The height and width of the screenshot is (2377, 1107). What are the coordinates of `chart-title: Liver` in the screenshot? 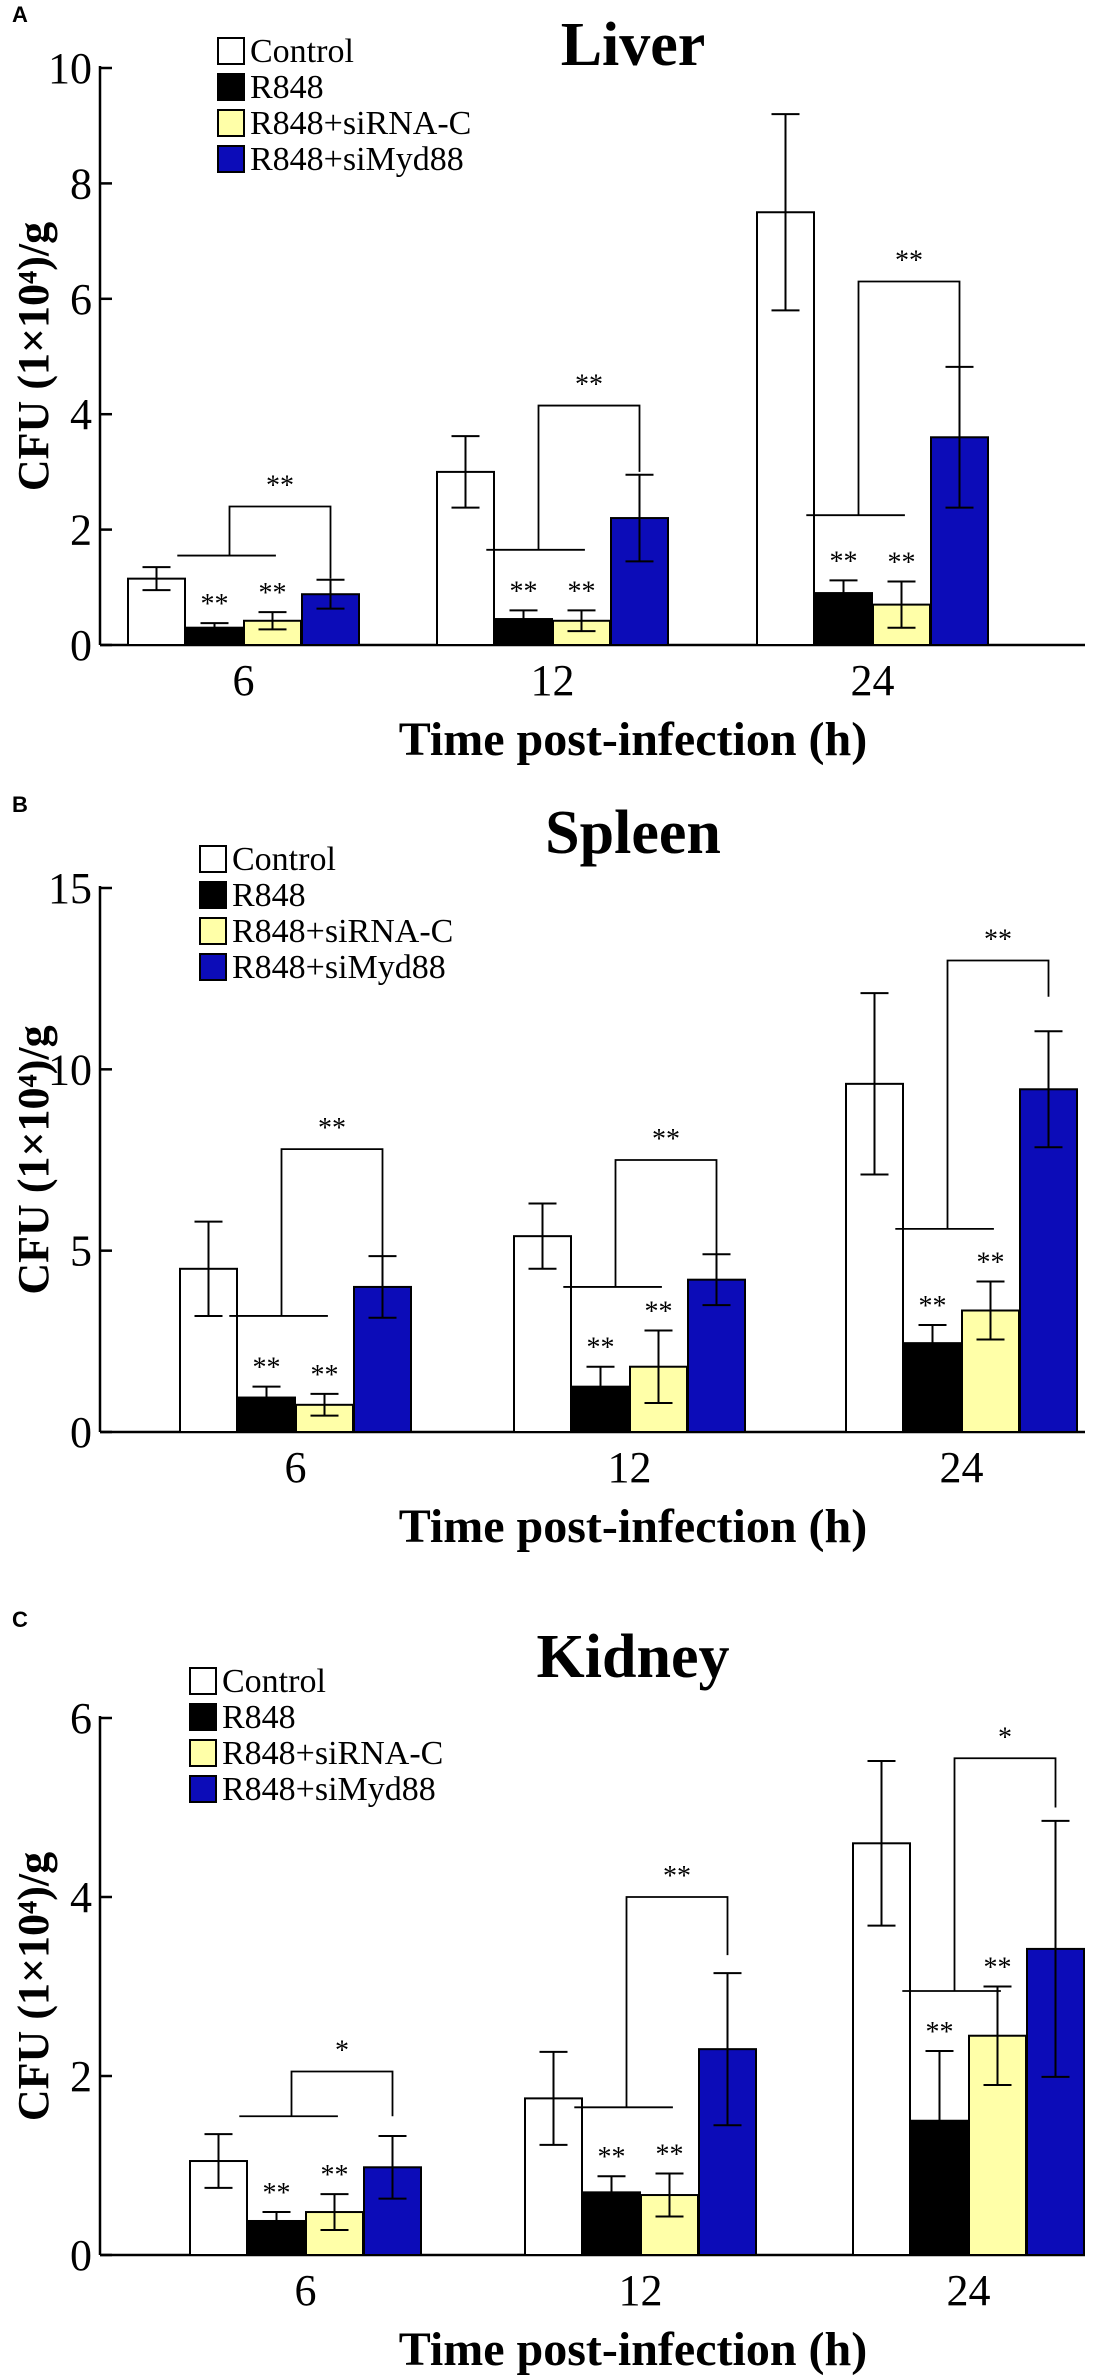 It's located at (633, 45).